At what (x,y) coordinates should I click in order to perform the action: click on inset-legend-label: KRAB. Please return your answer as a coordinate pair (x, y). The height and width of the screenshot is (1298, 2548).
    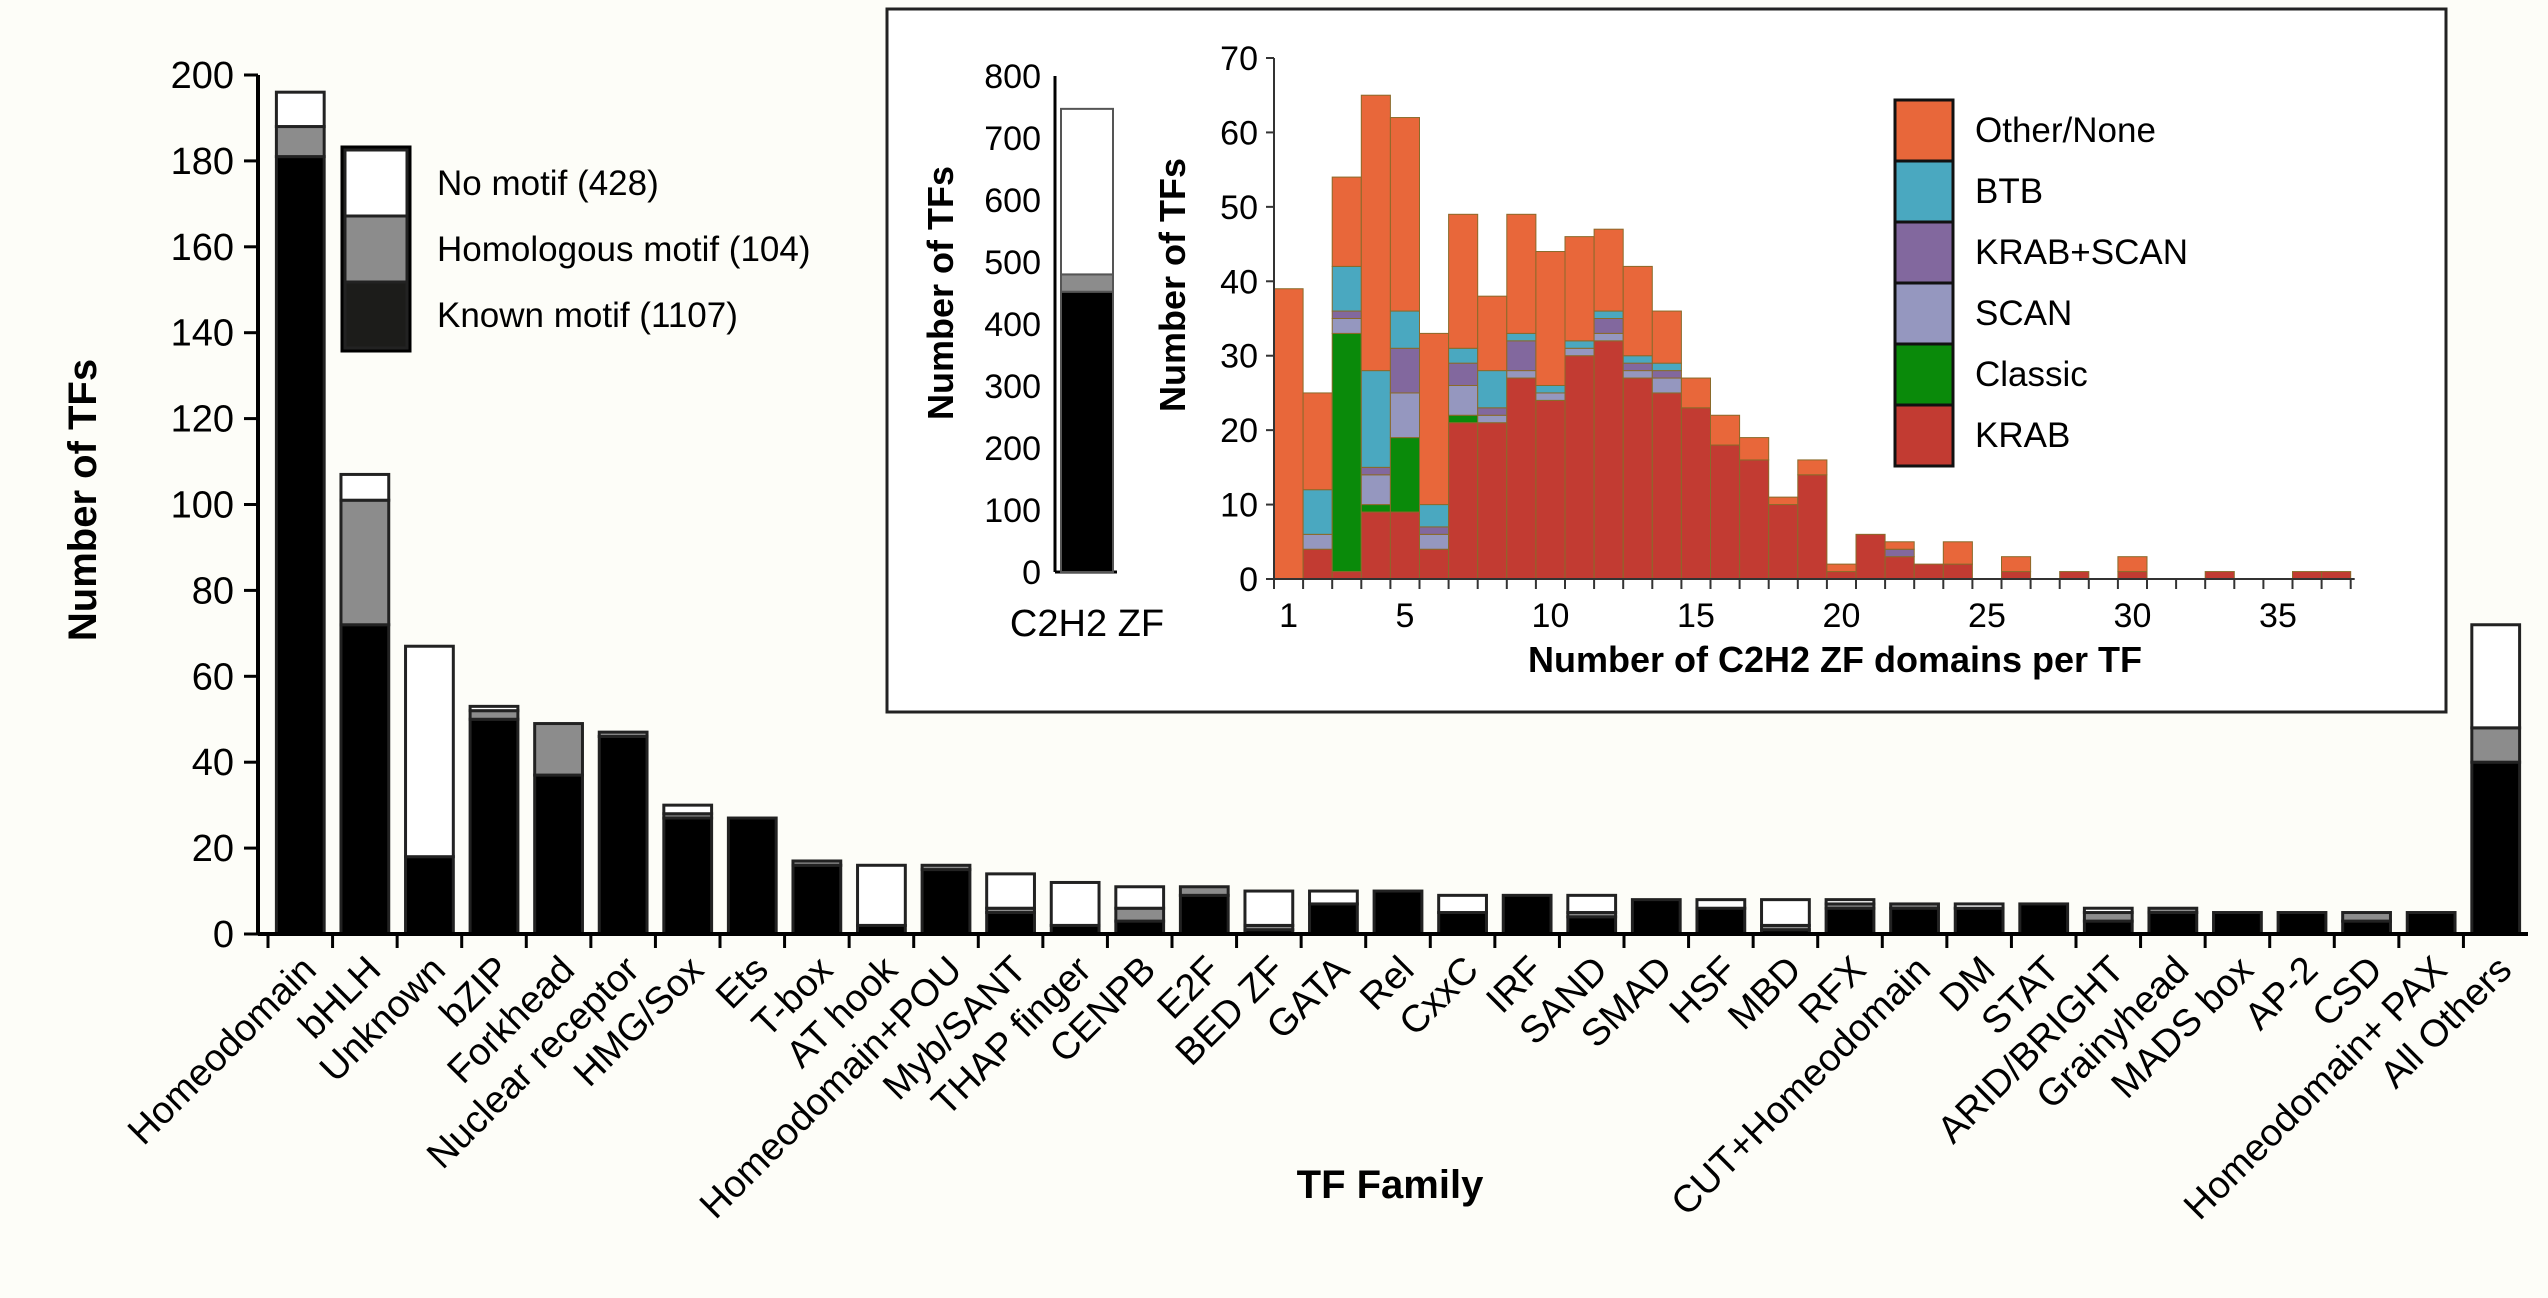
    Looking at the image, I should click on (2022, 435).